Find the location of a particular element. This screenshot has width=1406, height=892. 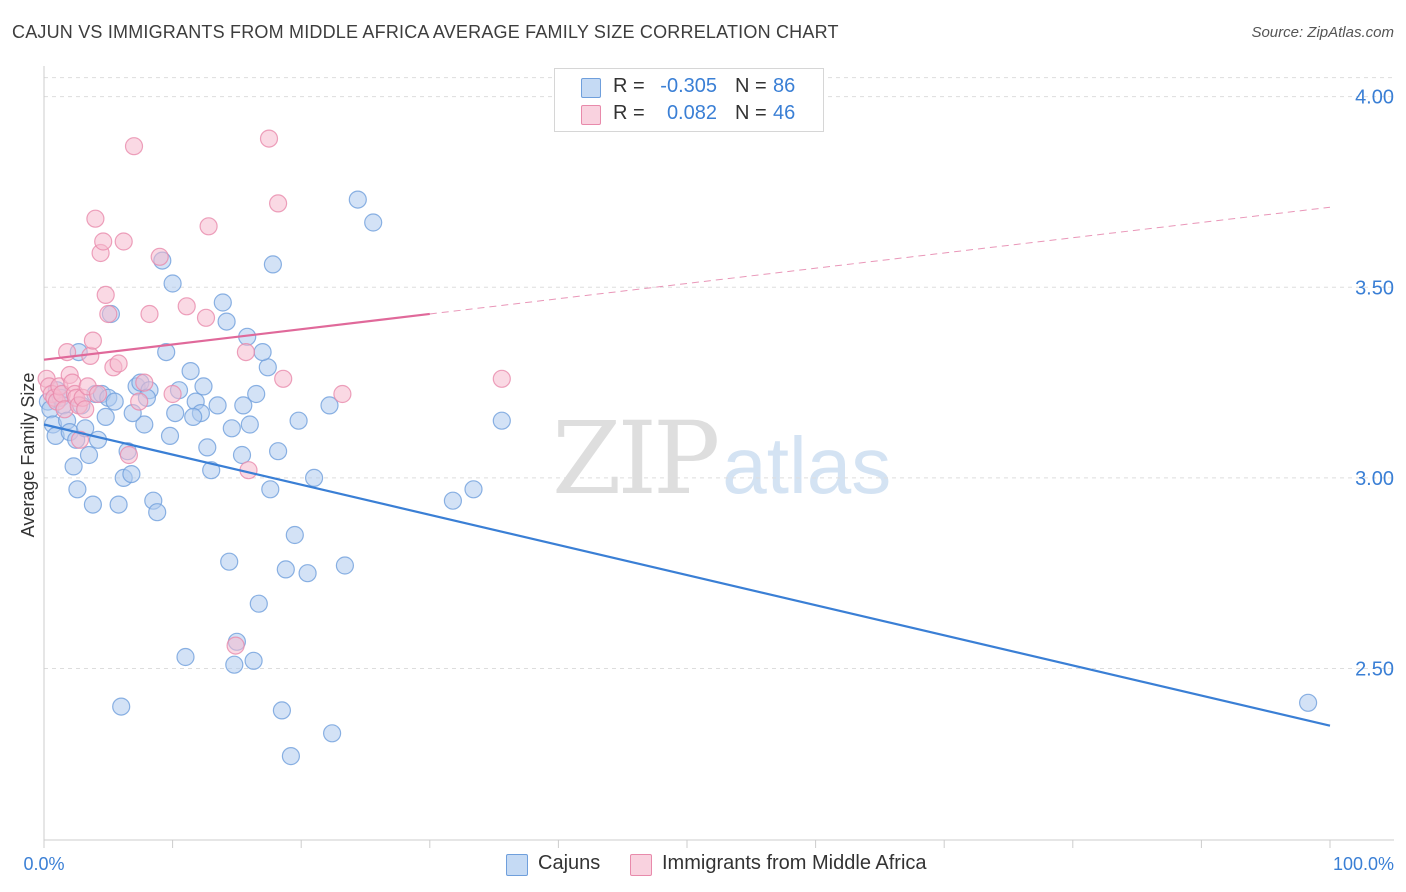

x-tick-label-max: 100.0% is located at coordinates (1363, 864).